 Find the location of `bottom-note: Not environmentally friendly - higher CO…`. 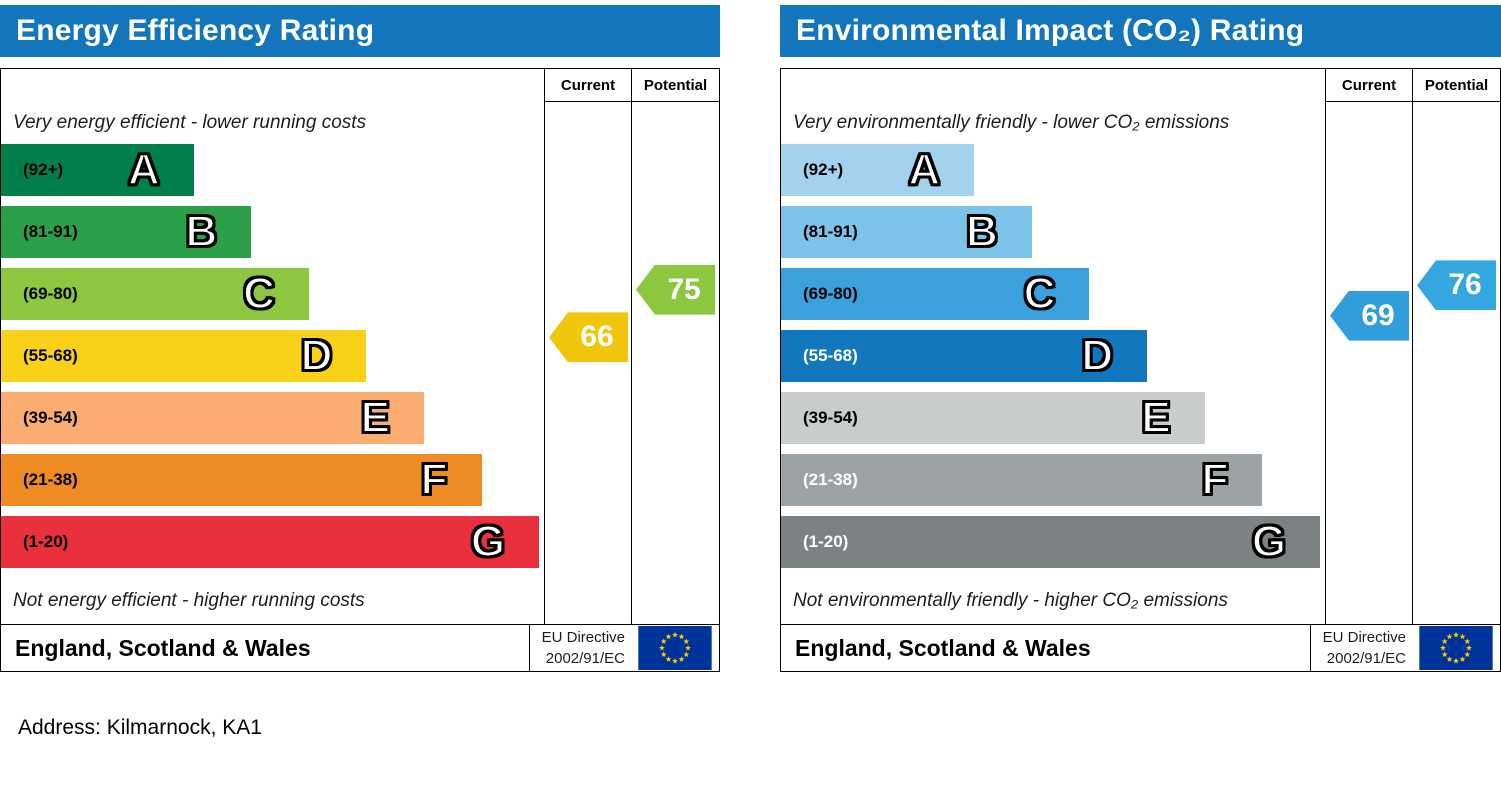

bottom-note: Not environmentally friendly - higher CO… is located at coordinates (1010, 600).